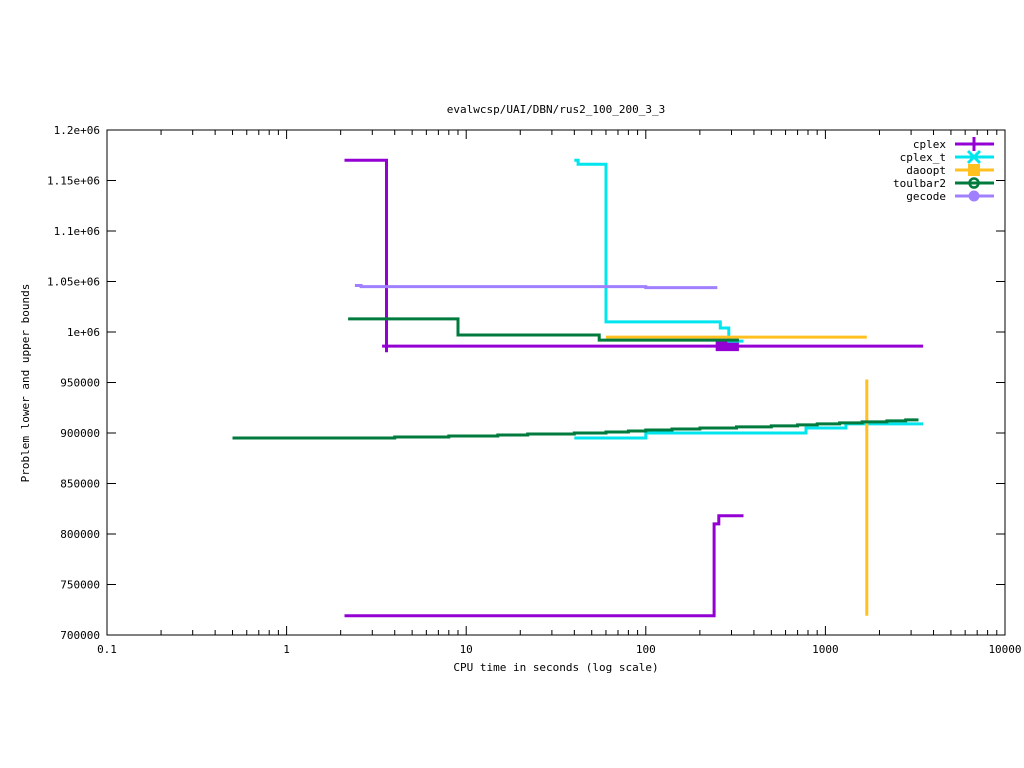 This screenshot has width=1024, height=768. Describe the element at coordinates (80, 433) in the screenshot. I see `y-tick-label: 900000` at that location.